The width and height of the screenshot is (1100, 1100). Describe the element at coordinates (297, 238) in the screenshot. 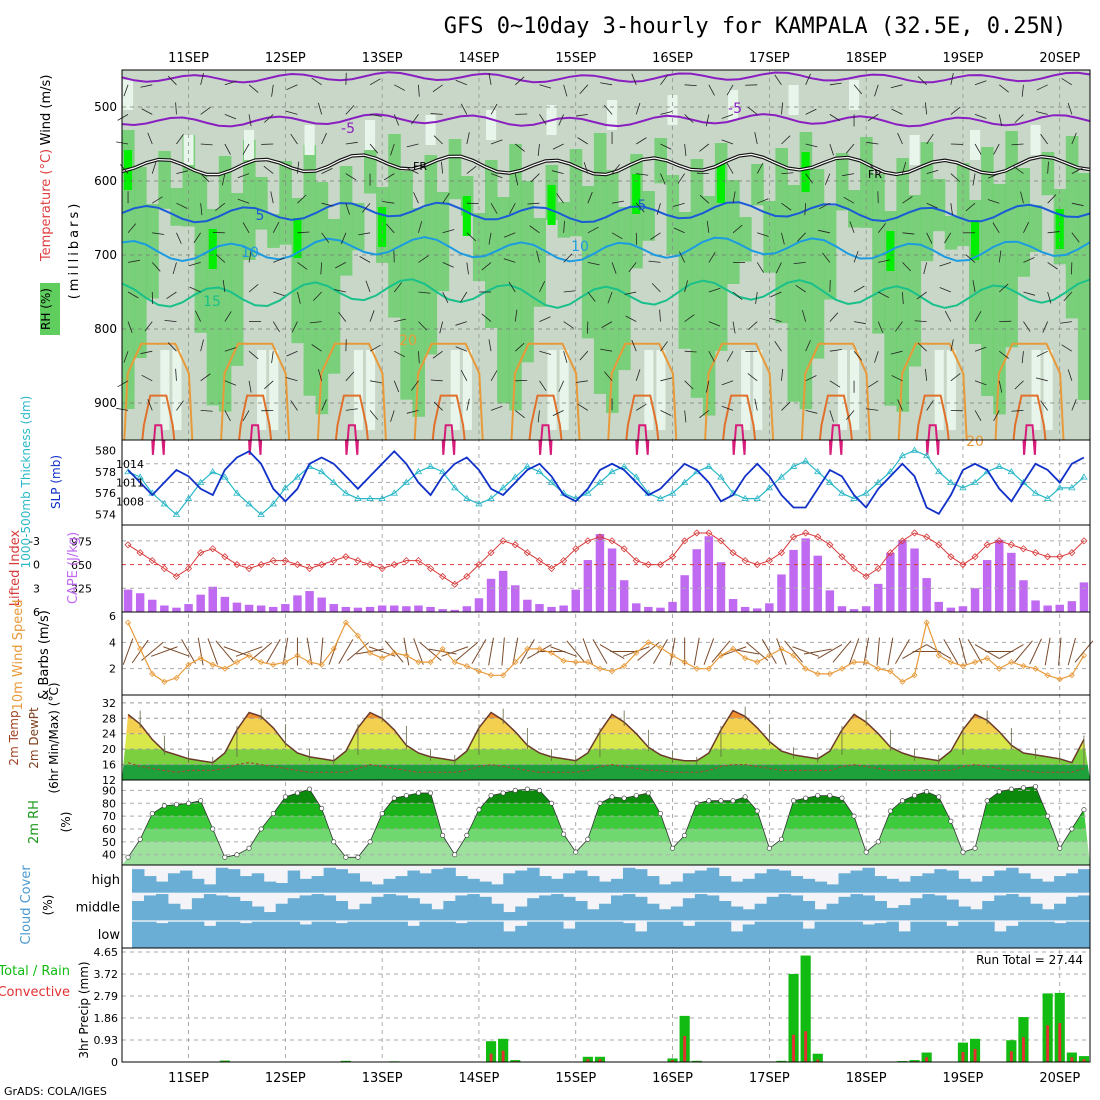

I see `rh-shade-bright` at that location.